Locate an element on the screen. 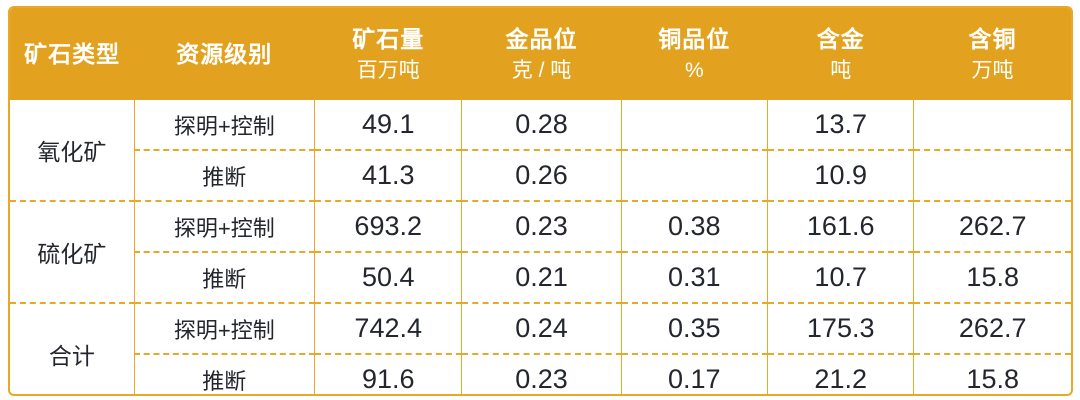 The height and width of the screenshot is (400, 1080). table-row: 推断 50.4 0.21 0.31 10.7 15.8 is located at coordinates (540, 277).